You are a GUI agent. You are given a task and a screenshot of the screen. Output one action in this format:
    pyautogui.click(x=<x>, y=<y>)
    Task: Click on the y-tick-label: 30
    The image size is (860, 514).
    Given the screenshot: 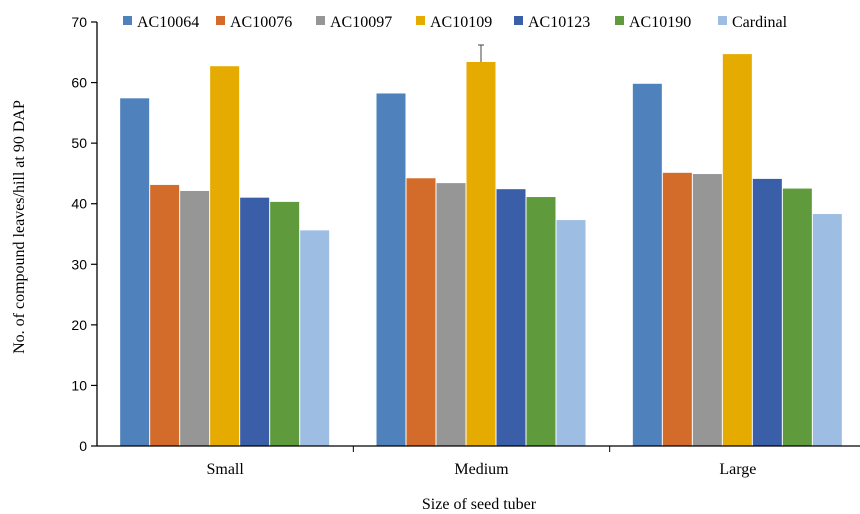 What is the action you would take?
    pyautogui.click(x=79, y=264)
    